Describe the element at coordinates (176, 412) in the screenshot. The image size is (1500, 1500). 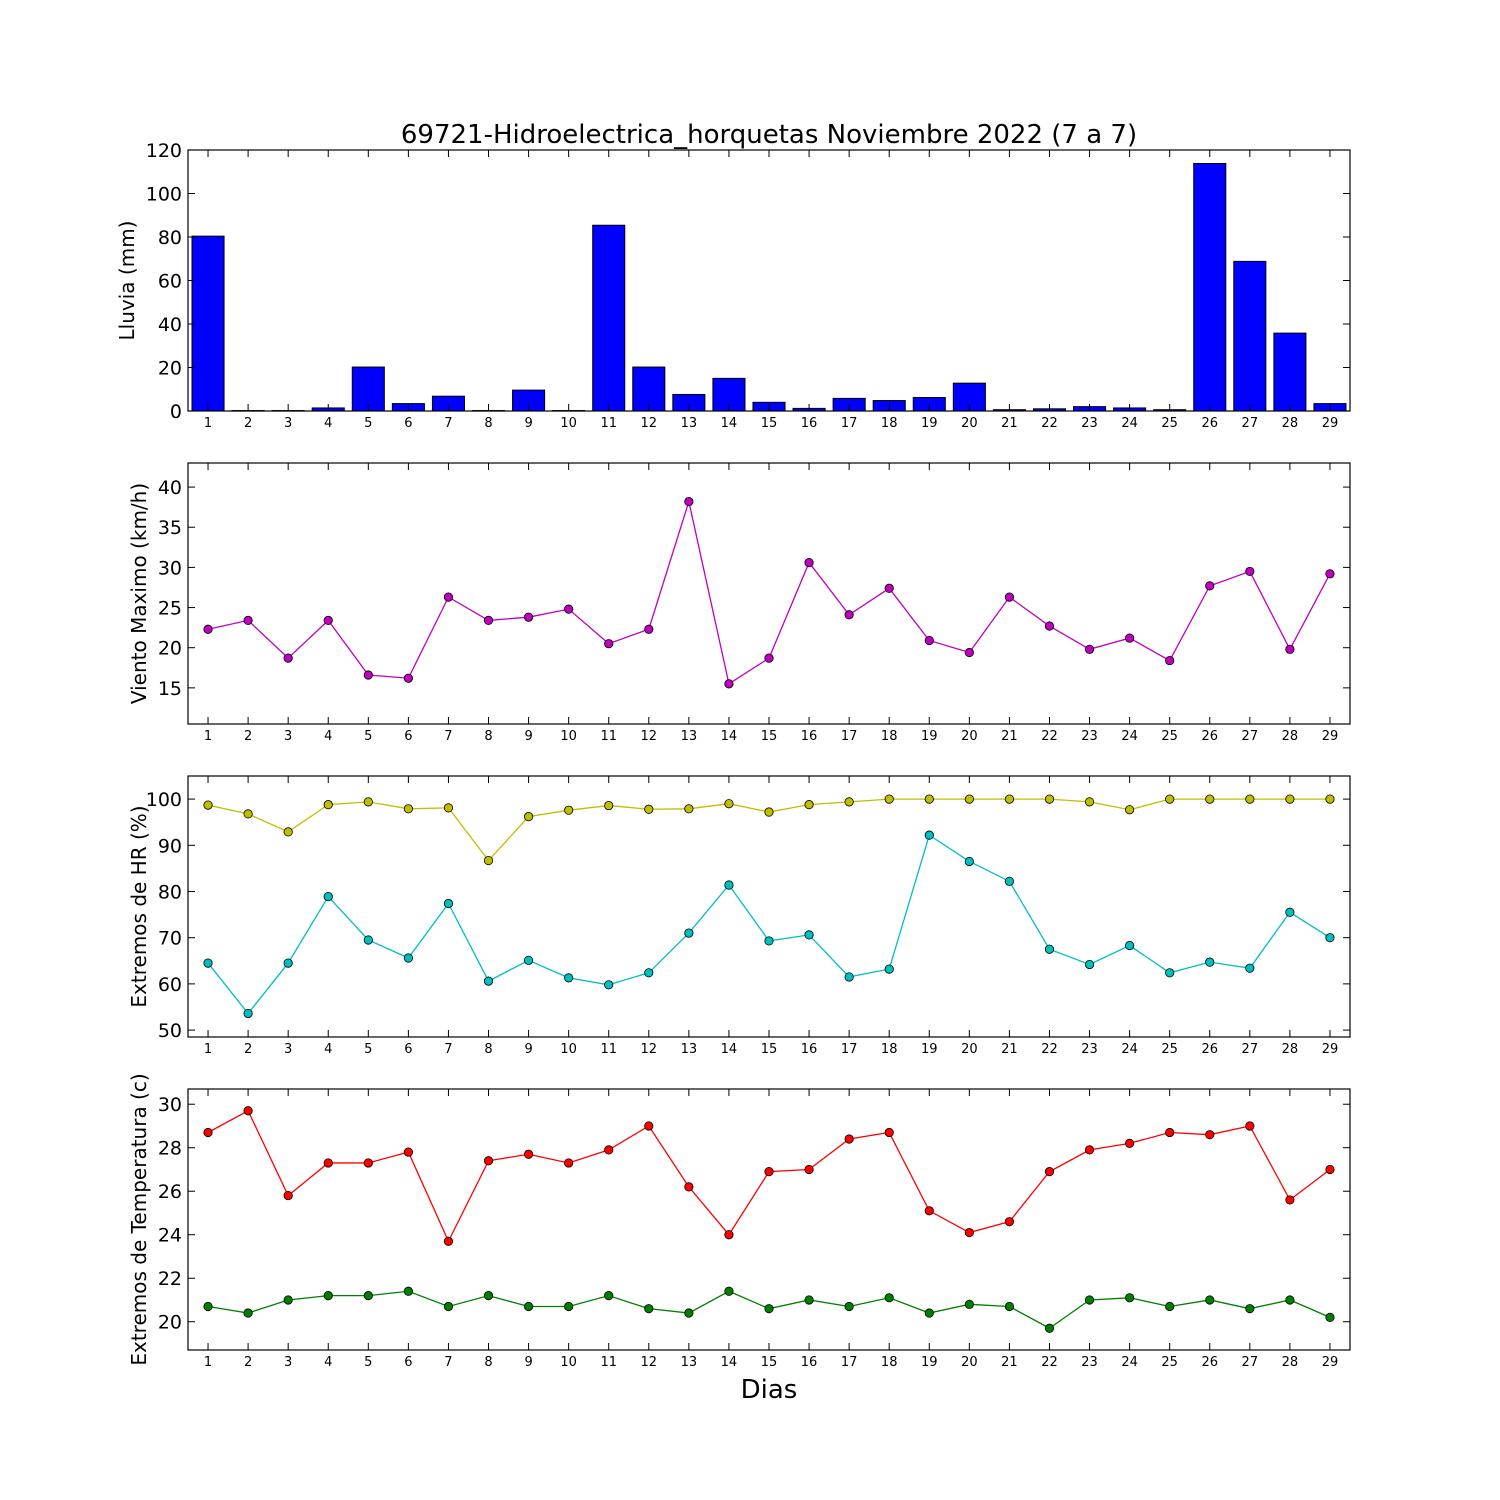
I see `rainfall-ytick-label: 0` at that location.